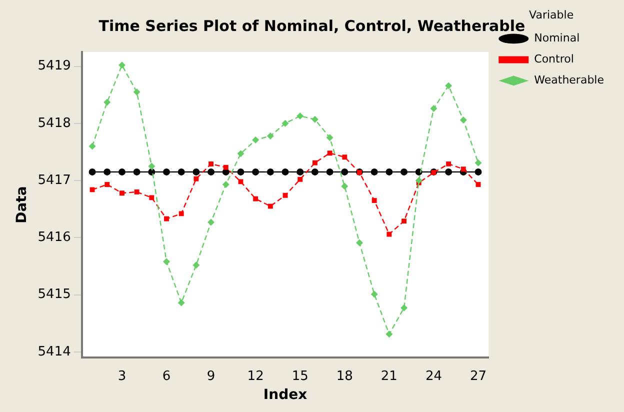 This screenshot has height=412, width=624. I want to click on y-tick-label: 5415, so click(54, 294).